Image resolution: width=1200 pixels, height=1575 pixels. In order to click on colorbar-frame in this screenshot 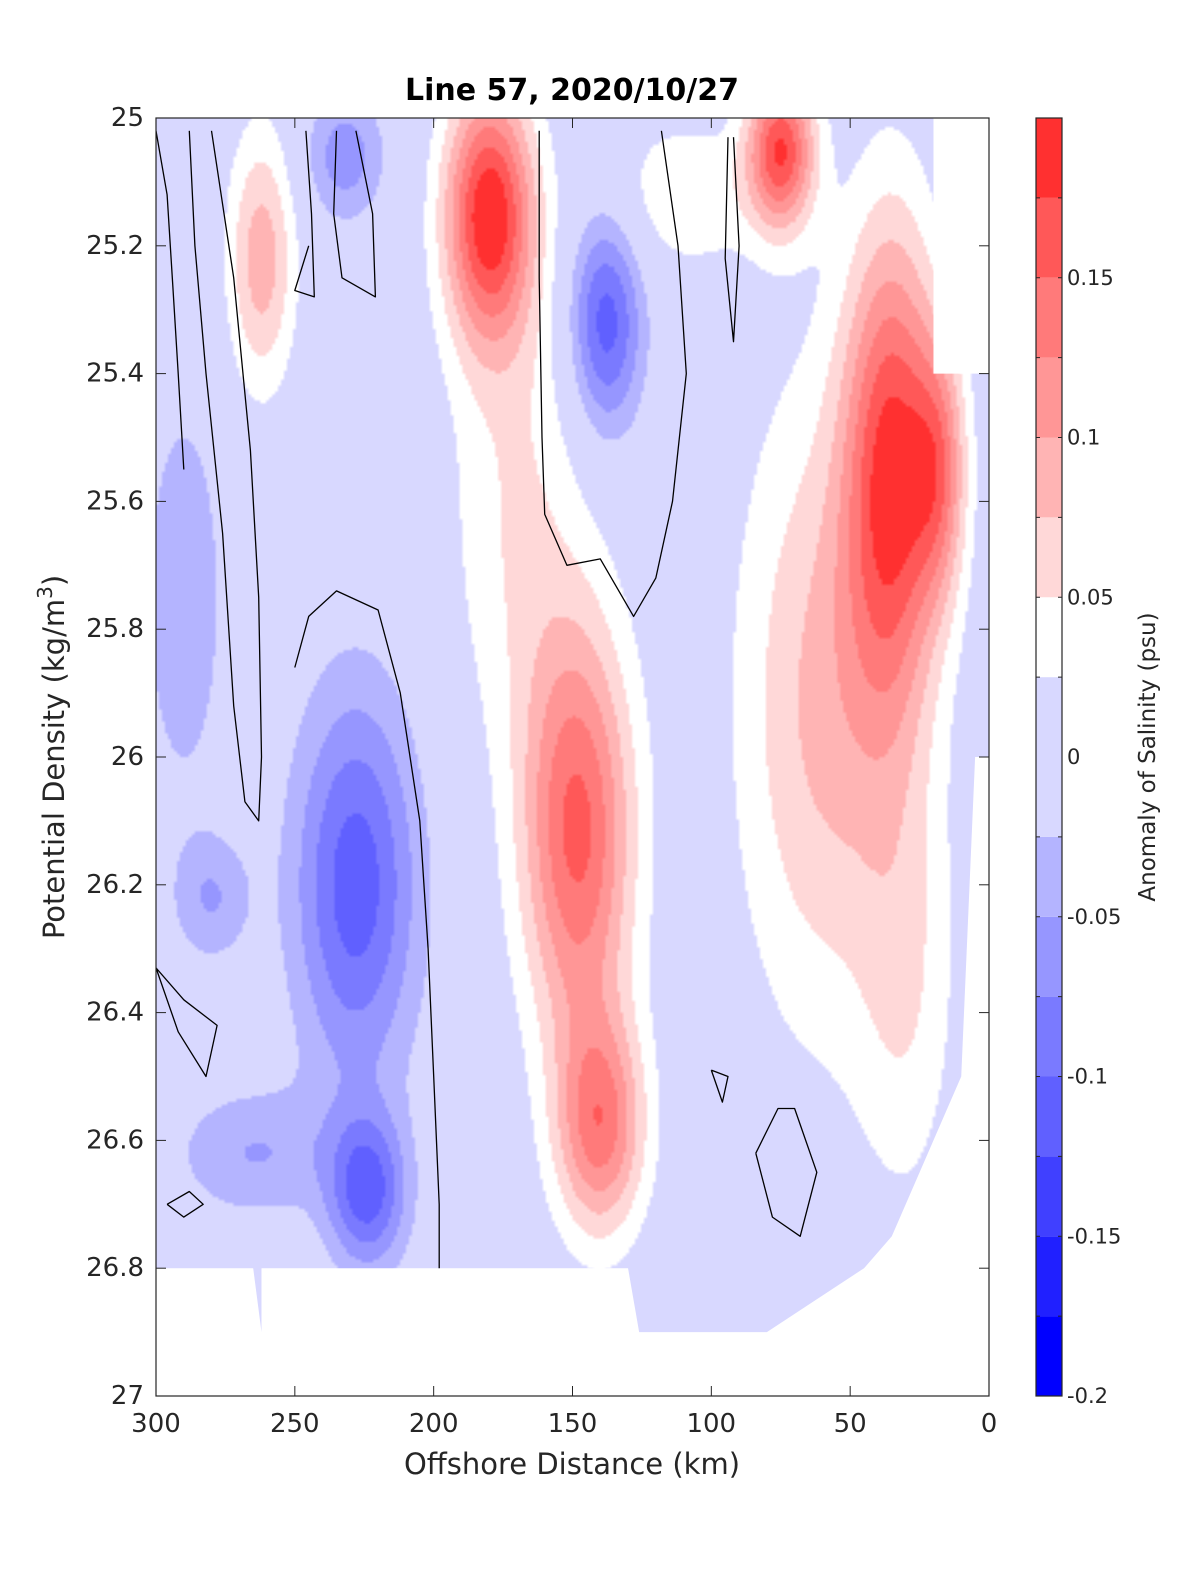, I will do `click(1049, 757)`.